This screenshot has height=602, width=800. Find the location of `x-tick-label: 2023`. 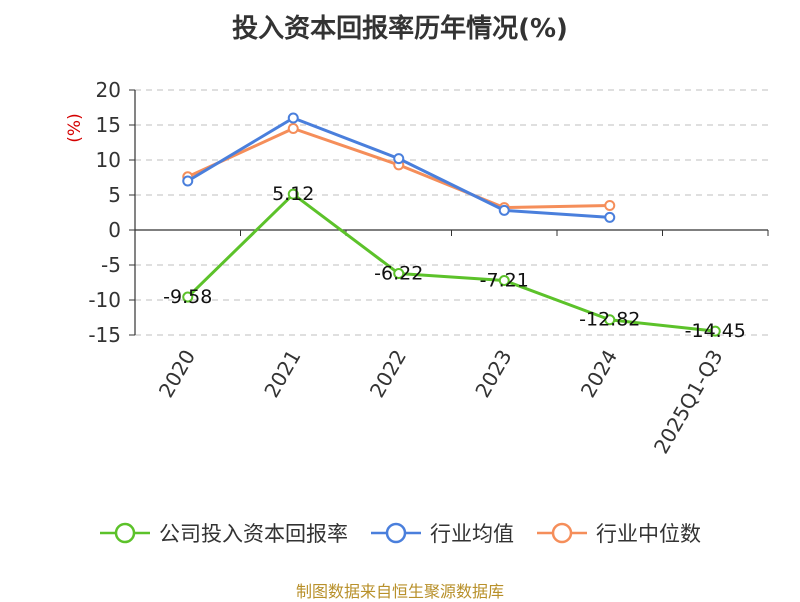

x-tick-label: 2023 is located at coordinates (493, 374).